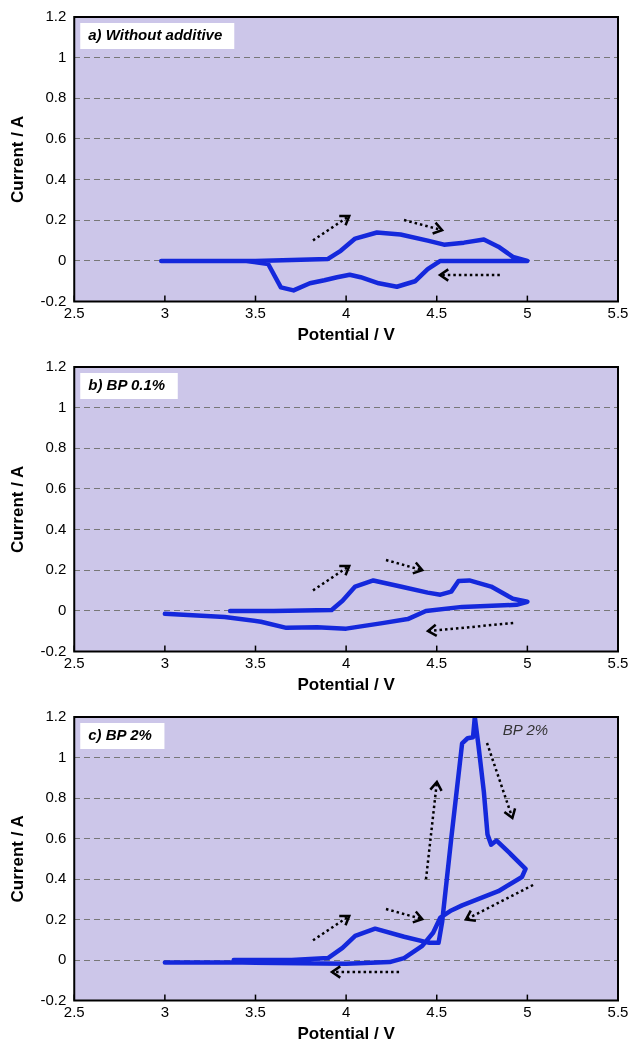 Image resolution: width=640 pixels, height=1049 pixels. What do you see at coordinates (120, 735) in the screenshot?
I see `text: c) BP 2%` at bounding box center [120, 735].